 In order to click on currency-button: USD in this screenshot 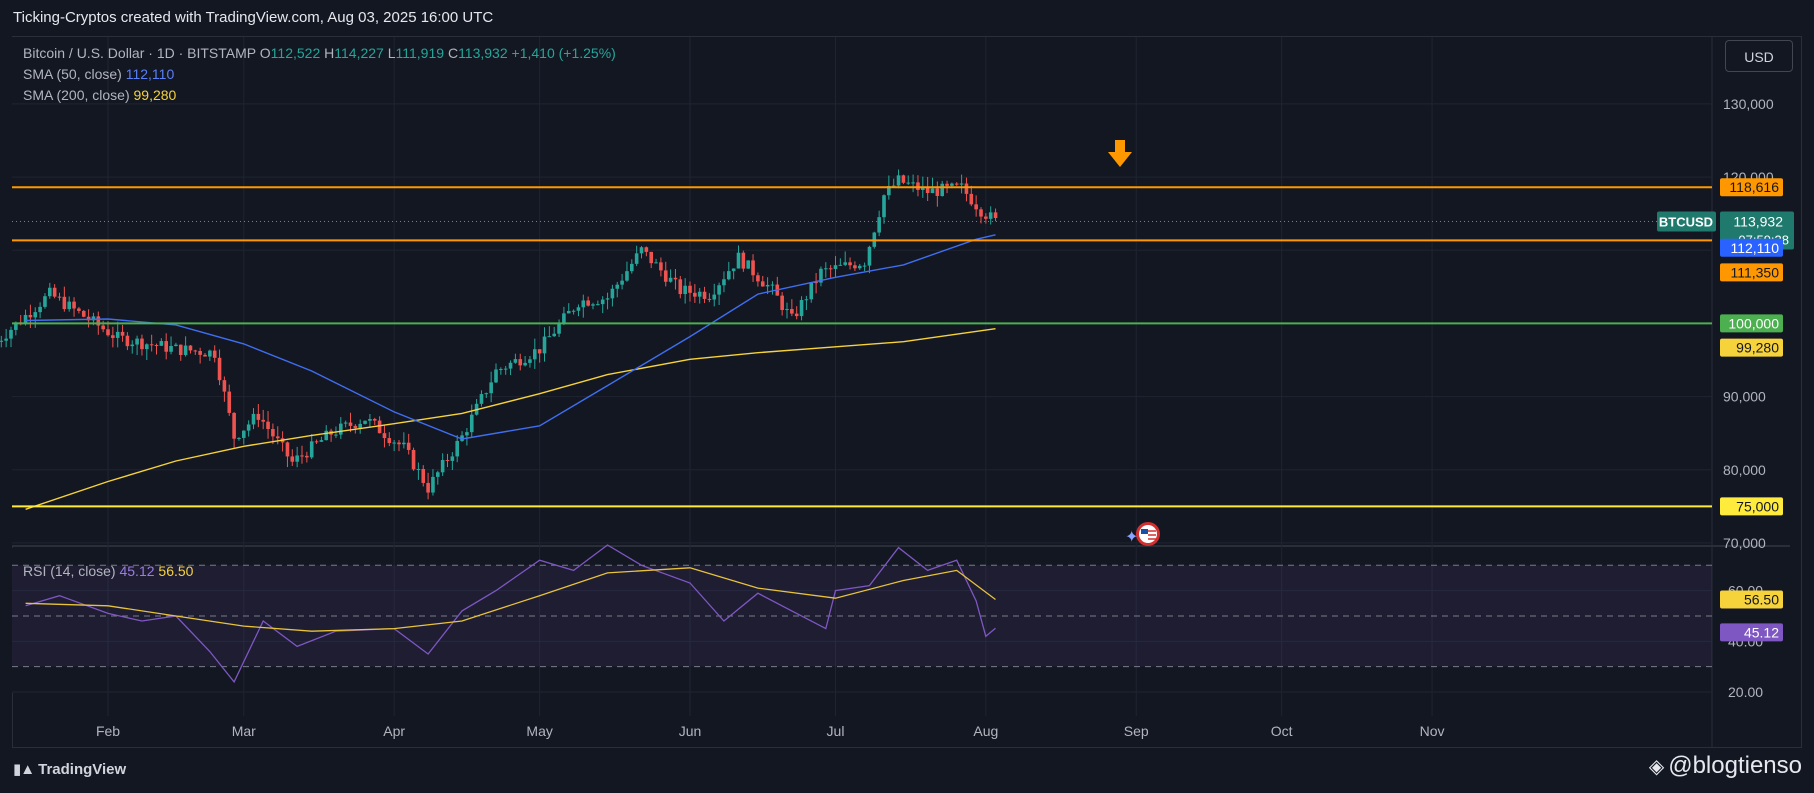, I will do `click(1759, 56)`.